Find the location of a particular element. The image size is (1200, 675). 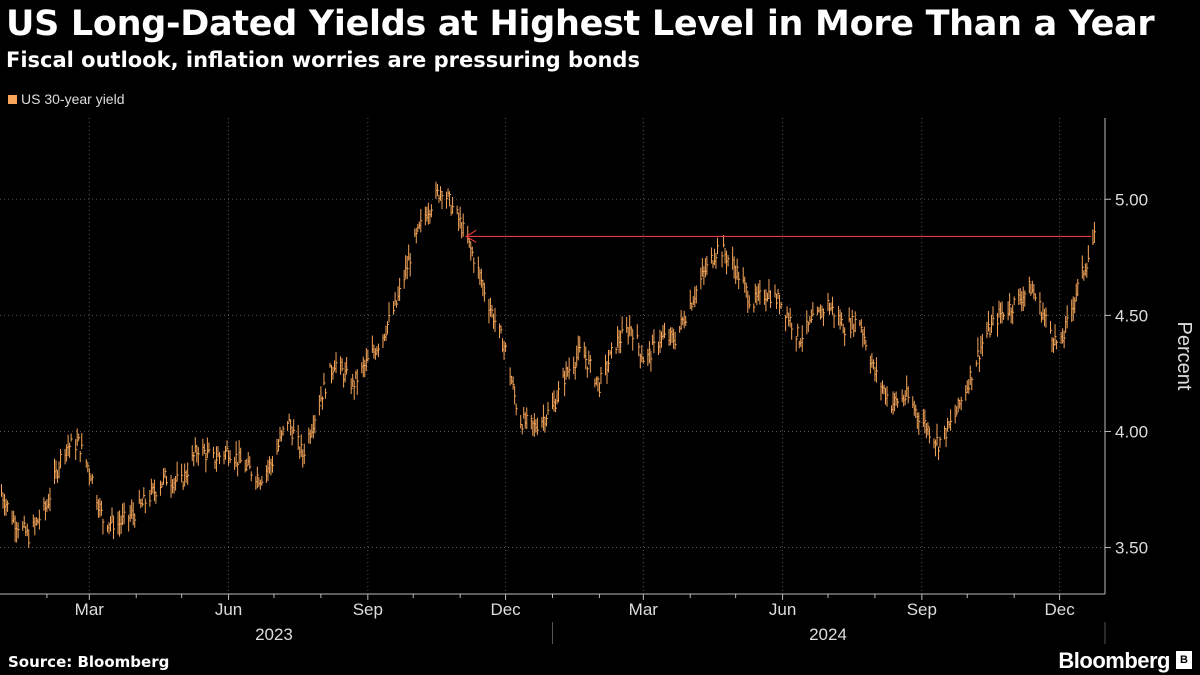

bloomberg-logo: Bloomberg is located at coordinates (1114, 660).